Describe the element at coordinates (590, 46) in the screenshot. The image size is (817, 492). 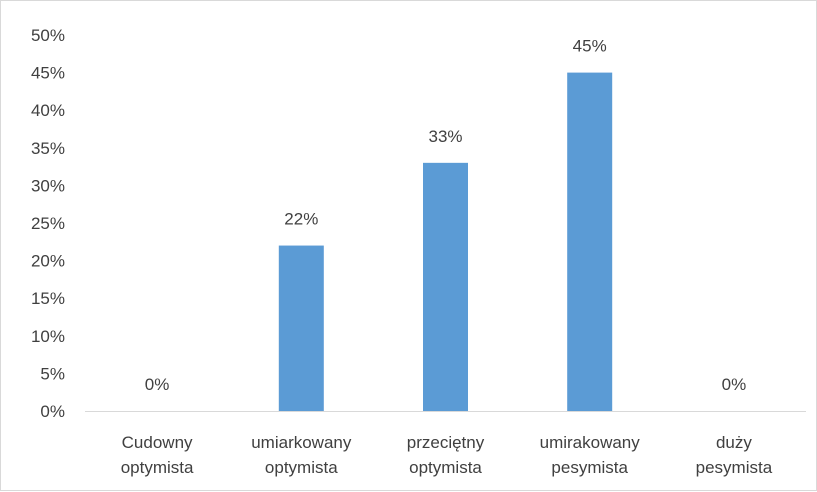
I see `data-label: 45%` at that location.